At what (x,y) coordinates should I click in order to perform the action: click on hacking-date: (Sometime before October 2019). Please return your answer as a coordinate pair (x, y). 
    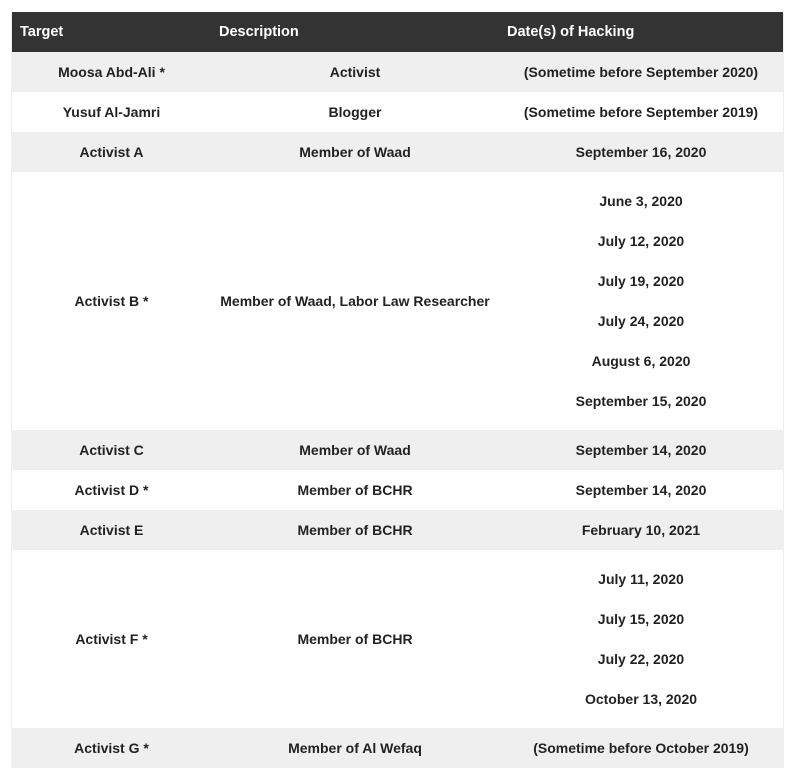
    Looking at the image, I should click on (641, 748).